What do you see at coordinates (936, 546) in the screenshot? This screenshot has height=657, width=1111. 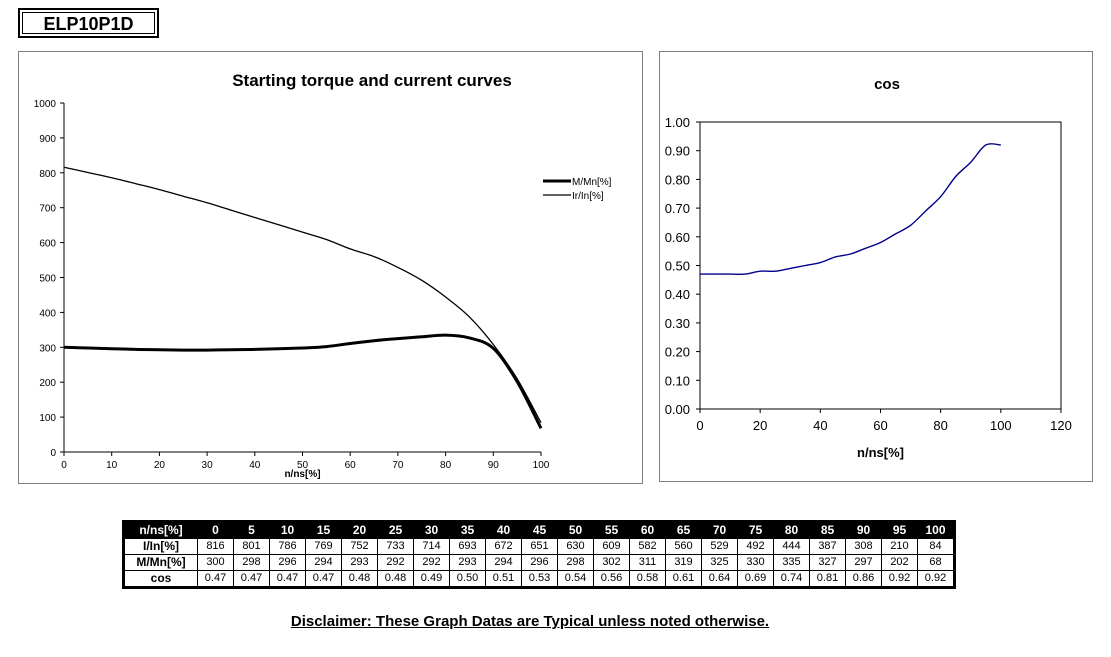 I see `table-cell: 84` at bounding box center [936, 546].